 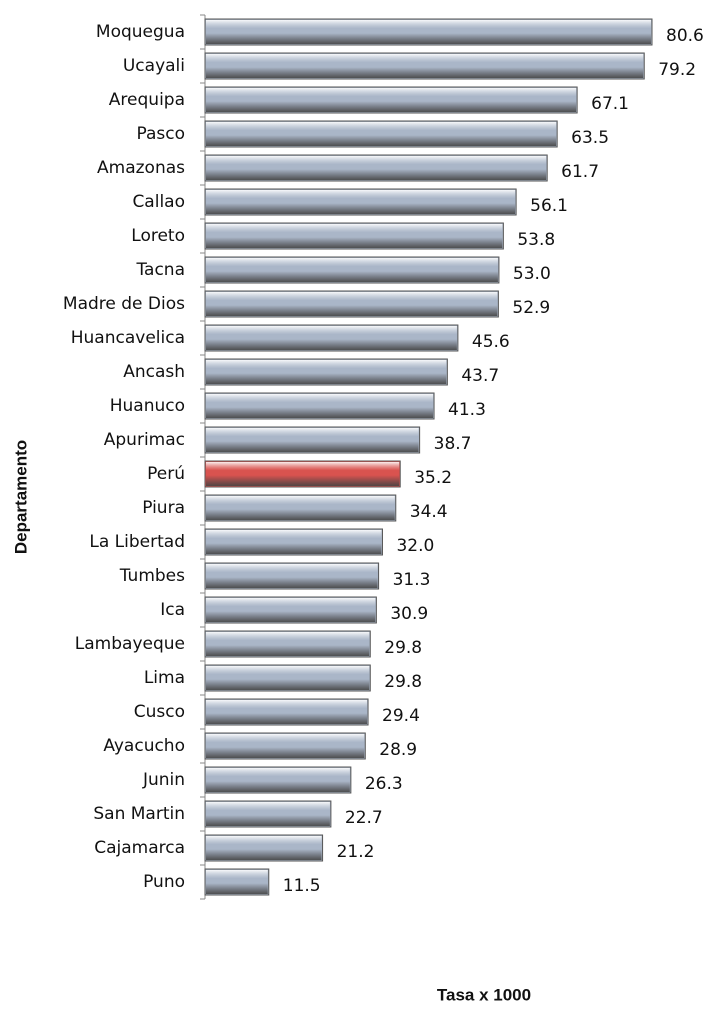 What do you see at coordinates (429, 512) in the screenshot?
I see `value-label: 34.4` at bounding box center [429, 512].